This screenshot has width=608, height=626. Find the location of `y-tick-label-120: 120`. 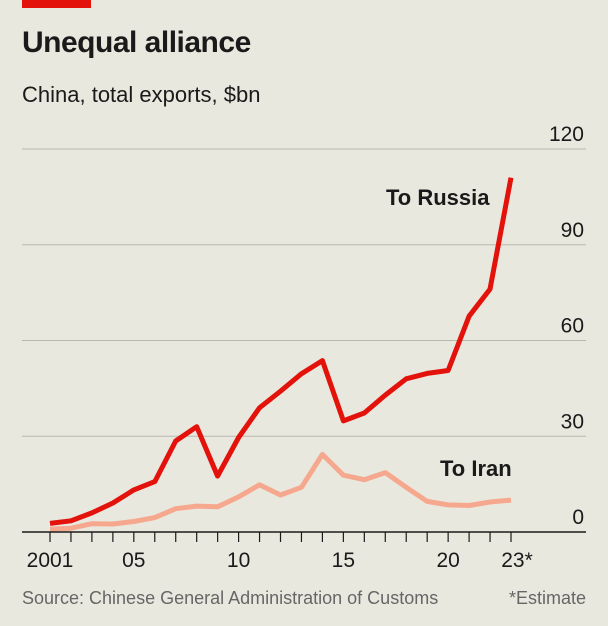

y-tick-label-120: 120 is located at coordinates (566, 134).